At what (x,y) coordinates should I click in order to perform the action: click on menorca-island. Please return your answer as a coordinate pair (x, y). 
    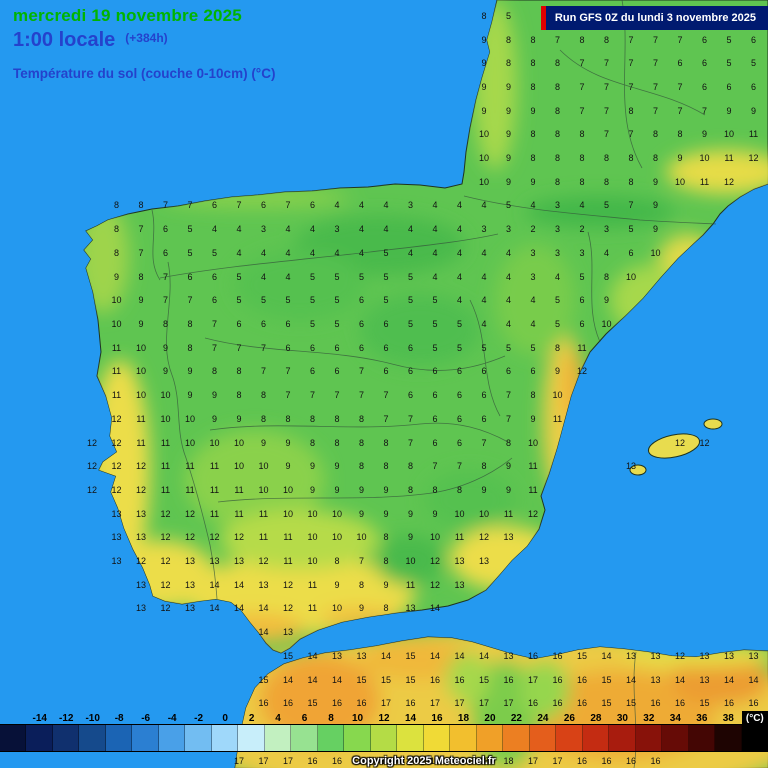
    Looking at the image, I should click on (713, 424).